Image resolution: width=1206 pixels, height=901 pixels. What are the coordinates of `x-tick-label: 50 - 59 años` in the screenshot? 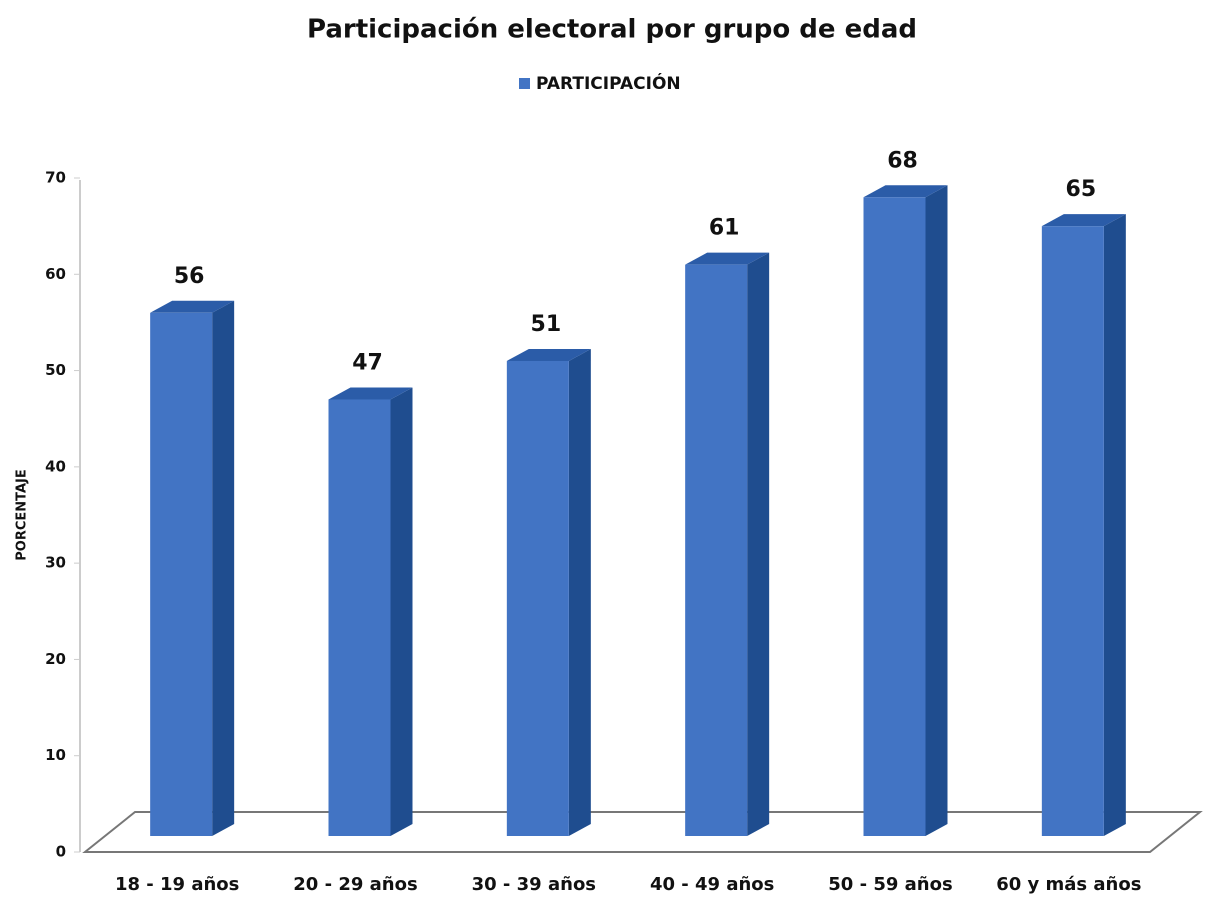 It's located at (890, 884).